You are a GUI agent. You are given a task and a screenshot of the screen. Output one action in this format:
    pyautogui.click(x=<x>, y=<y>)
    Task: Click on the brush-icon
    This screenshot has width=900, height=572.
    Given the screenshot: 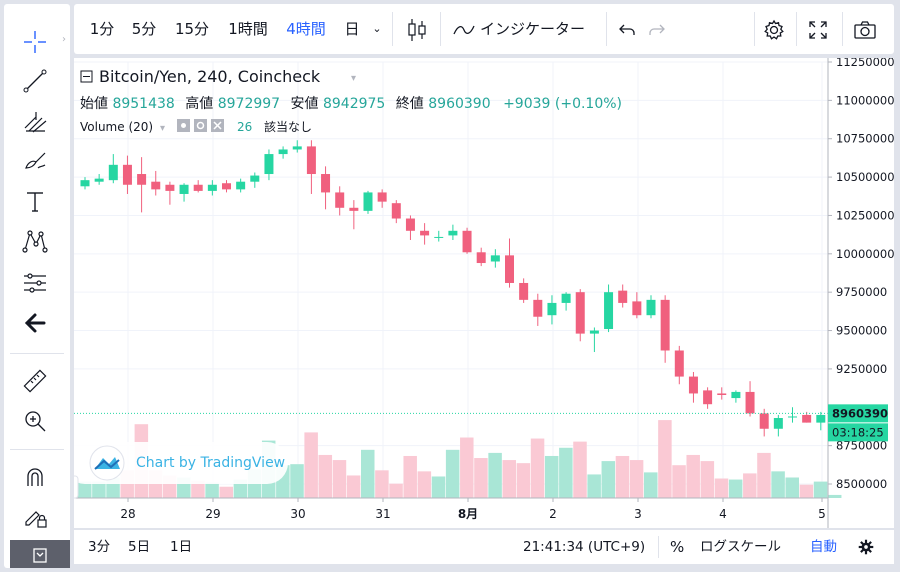 What is the action you would take?
    pyautogui.click(x=35, y=161)
    